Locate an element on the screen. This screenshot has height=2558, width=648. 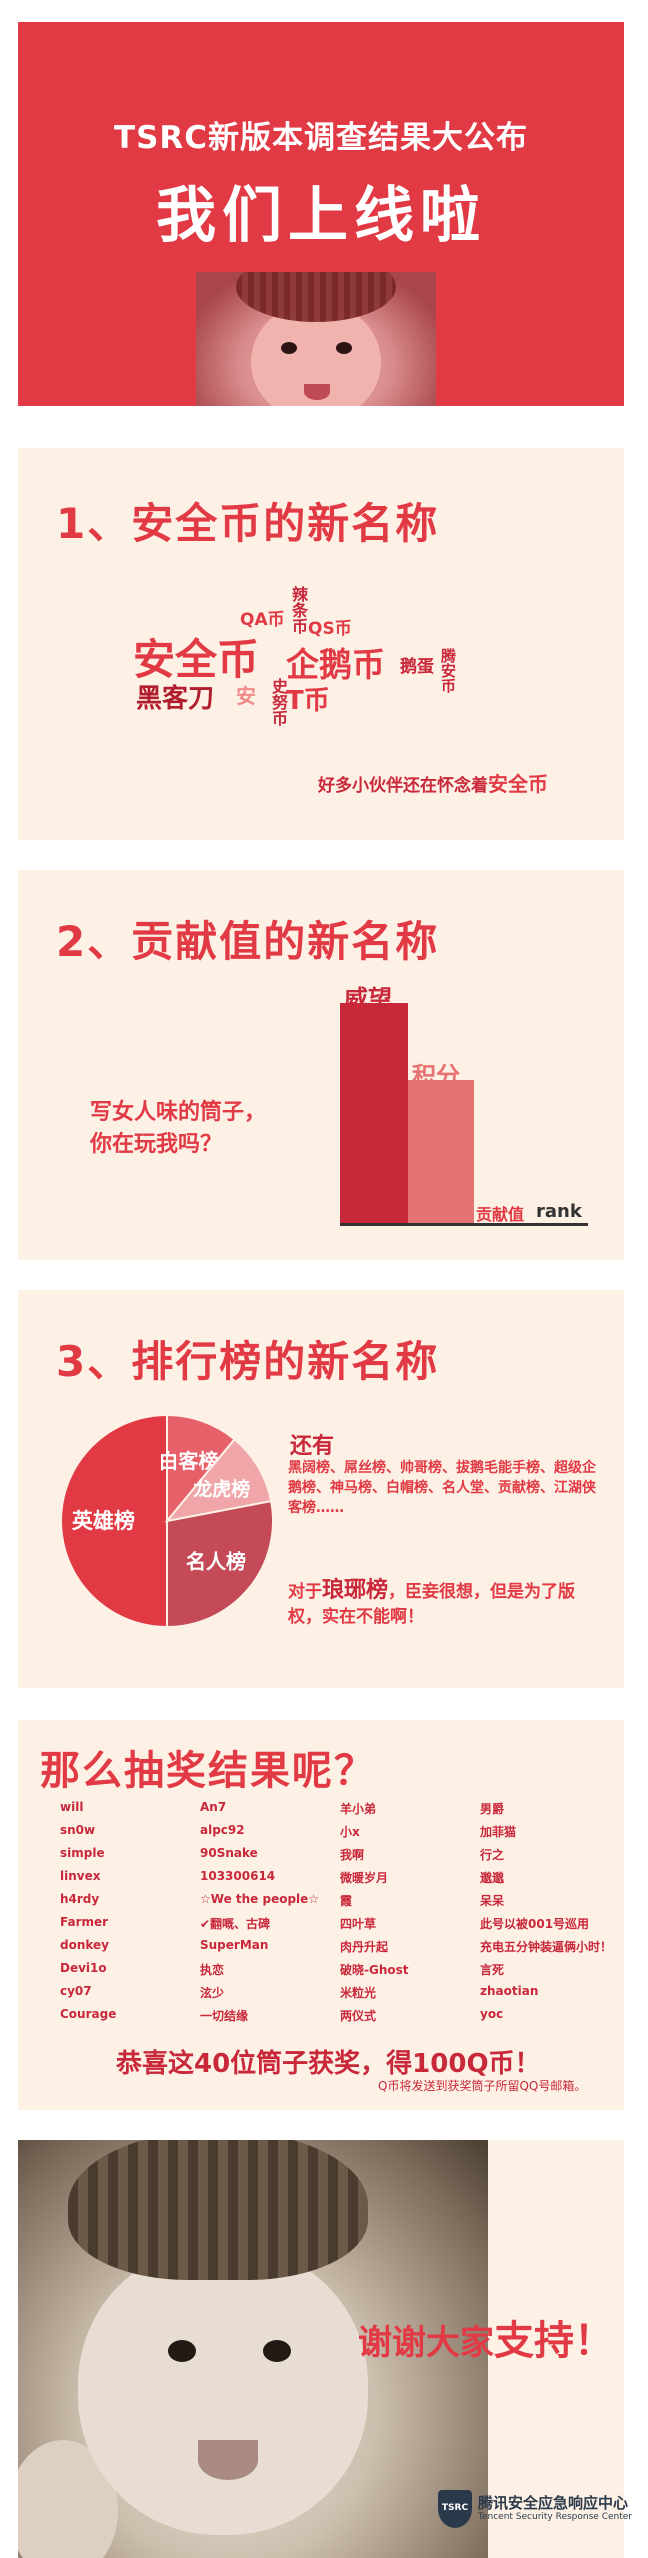
winner-name: will is located at coordinates (72, 1807).